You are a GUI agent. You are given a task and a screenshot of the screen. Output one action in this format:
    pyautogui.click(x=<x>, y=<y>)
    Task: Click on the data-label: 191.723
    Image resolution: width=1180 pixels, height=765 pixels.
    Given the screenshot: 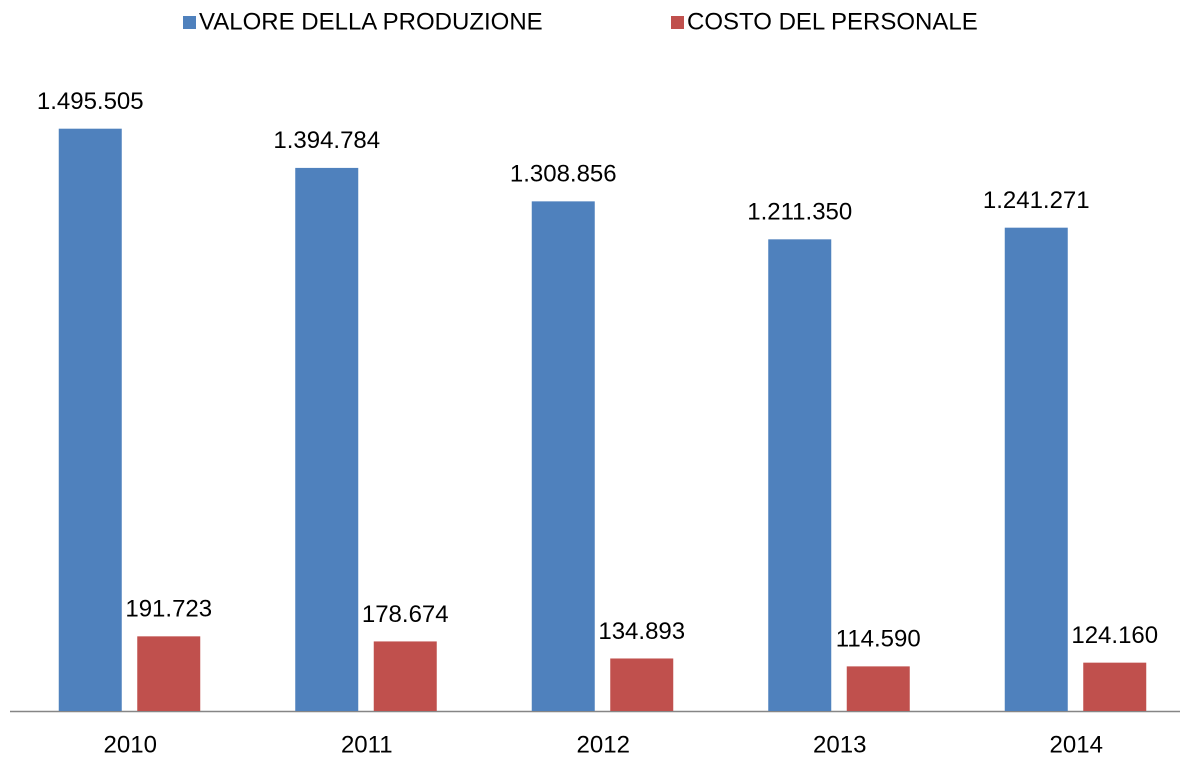 What is the action you would take?
    pyautogui.click(x=168, y=609)
    